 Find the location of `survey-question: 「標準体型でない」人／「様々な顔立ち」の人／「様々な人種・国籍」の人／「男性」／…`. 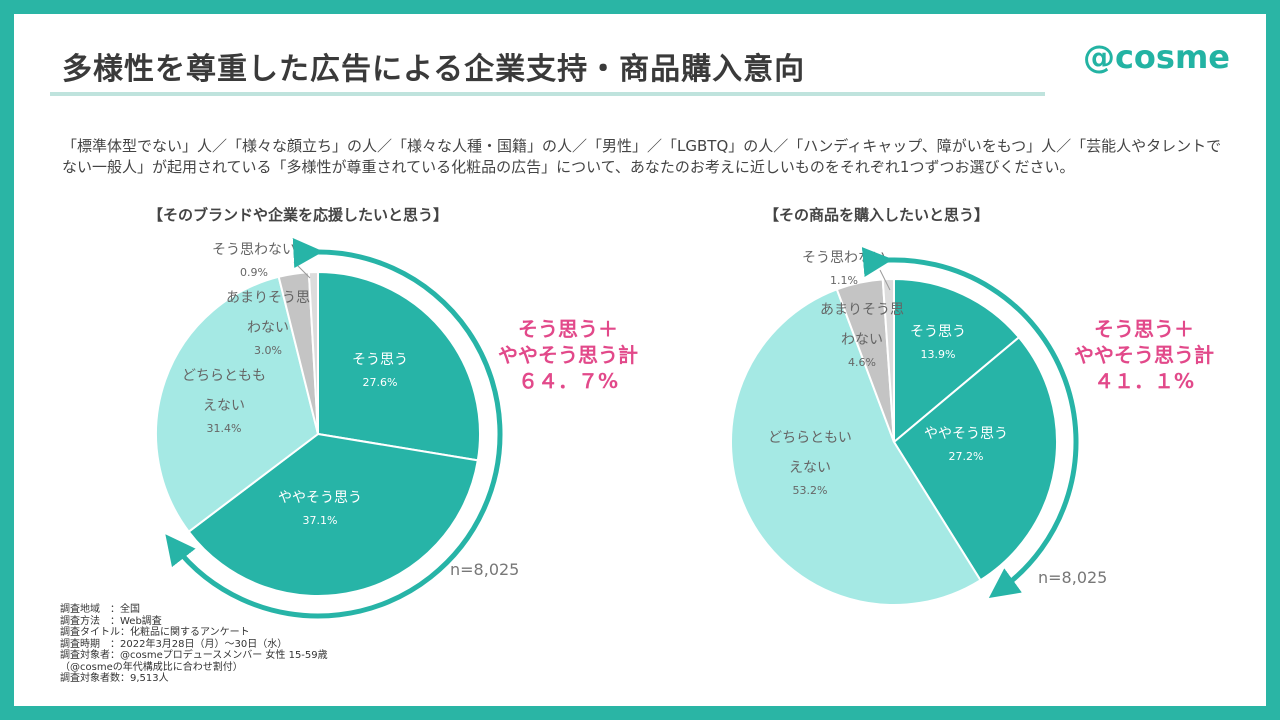

survey-question: 「標準体型でない」人／「様々な顔立ち」の人／「様々な人種・国籍」の人／「男性」／… is located at coordinates (642, 156).